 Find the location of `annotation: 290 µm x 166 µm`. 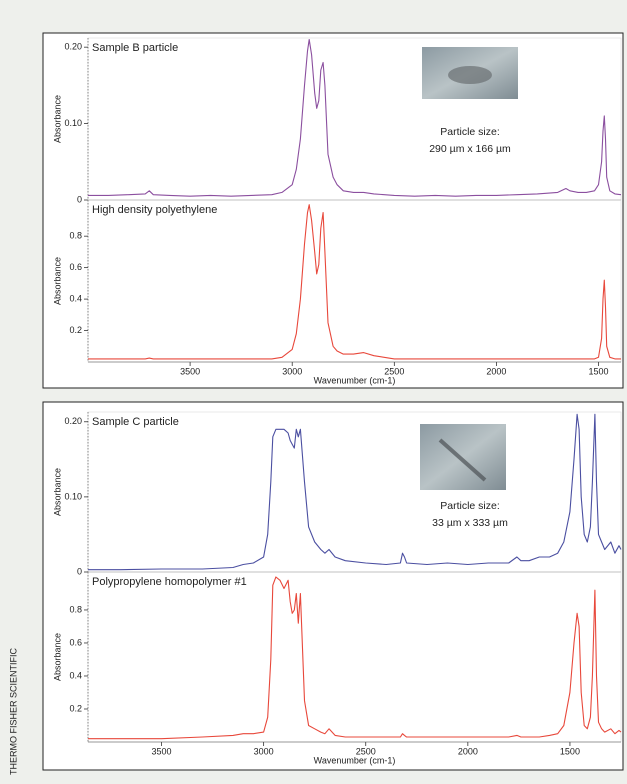

annotation: 290 µm x 166 µm is located at coordinates (470, 149).